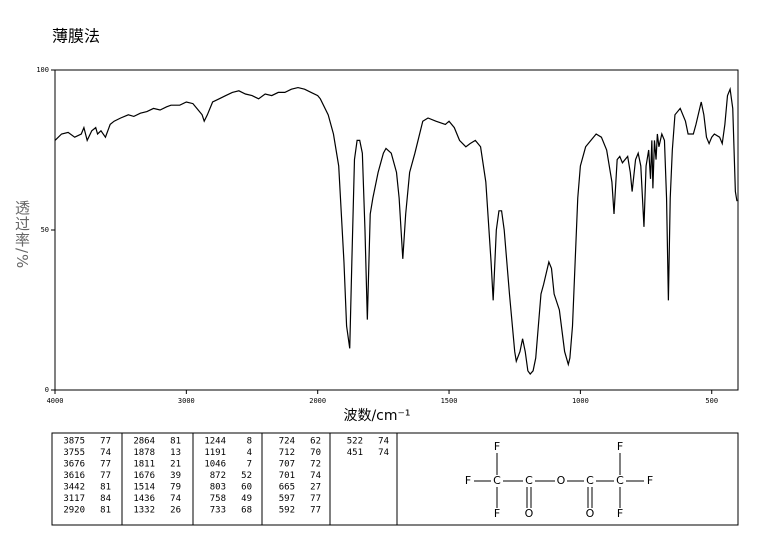 The width and height of the screenshot is (765, 539). Describe the element at coordinates (376, 416) in the screenshot. I see `x-axis-label: 波数/cm⁻¹` at that location.